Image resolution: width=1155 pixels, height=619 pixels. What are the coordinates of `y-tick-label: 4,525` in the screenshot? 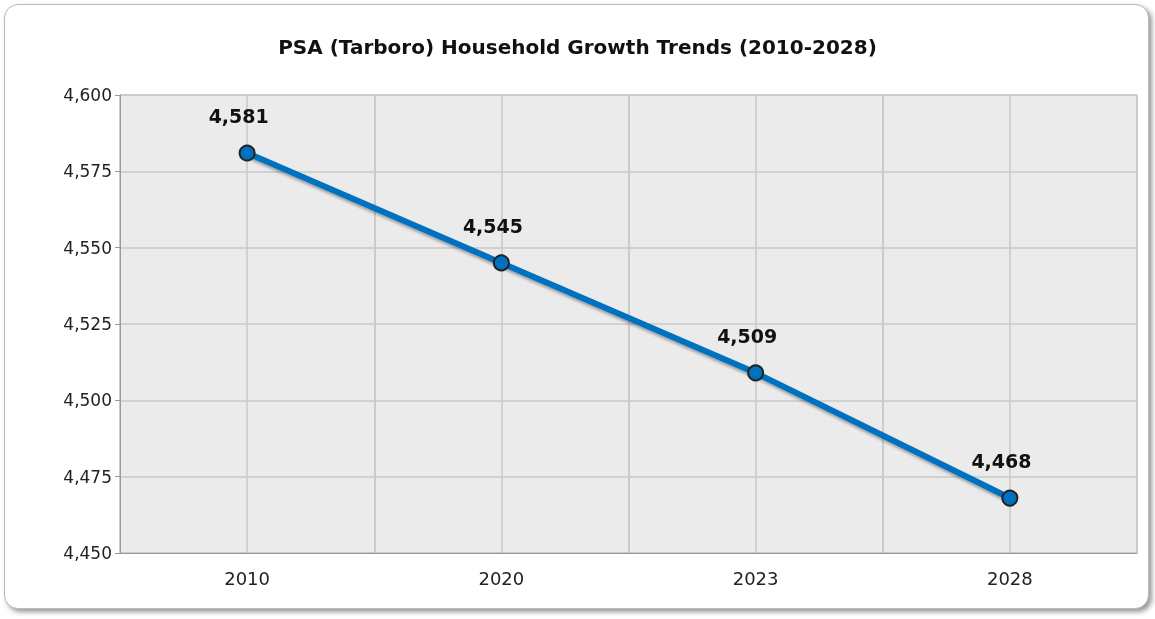 It's located at (87, 324).